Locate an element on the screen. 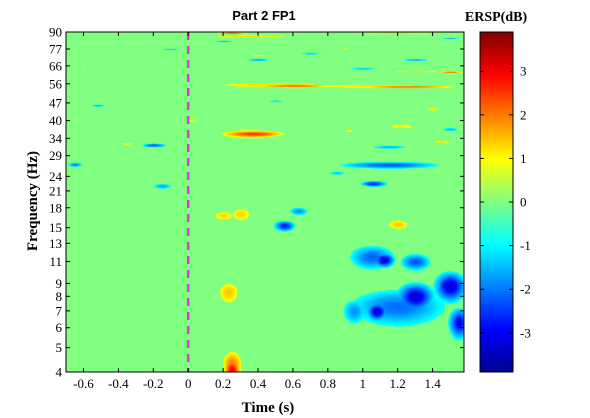 This screenshot has height=418, width=590. colorbar-ticks: 3 2 1 0 -1 -2 -3 is located at coordinates (505, 202).